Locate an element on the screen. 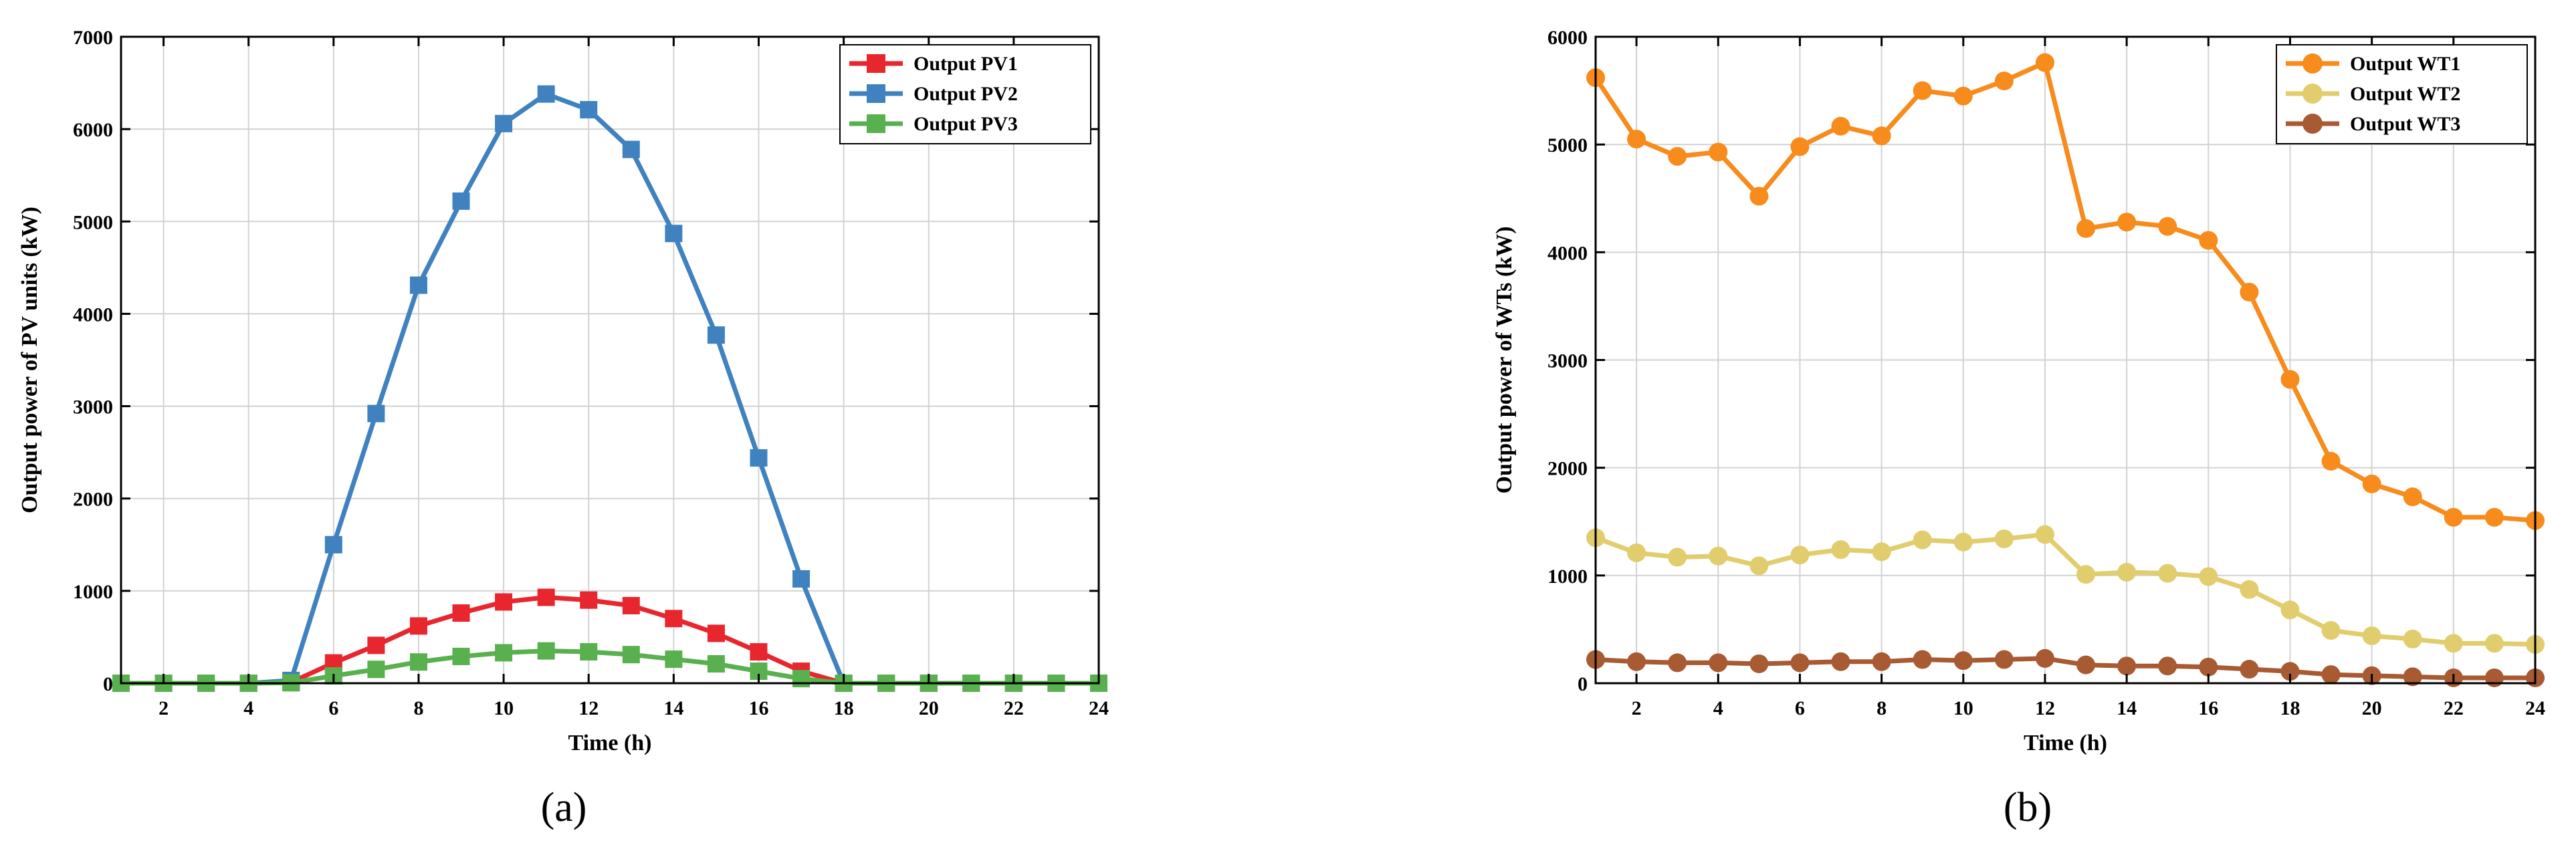 This screenshot has width=2576, height=845. x-tick-label: 10 is located at coordinates (504, 708).